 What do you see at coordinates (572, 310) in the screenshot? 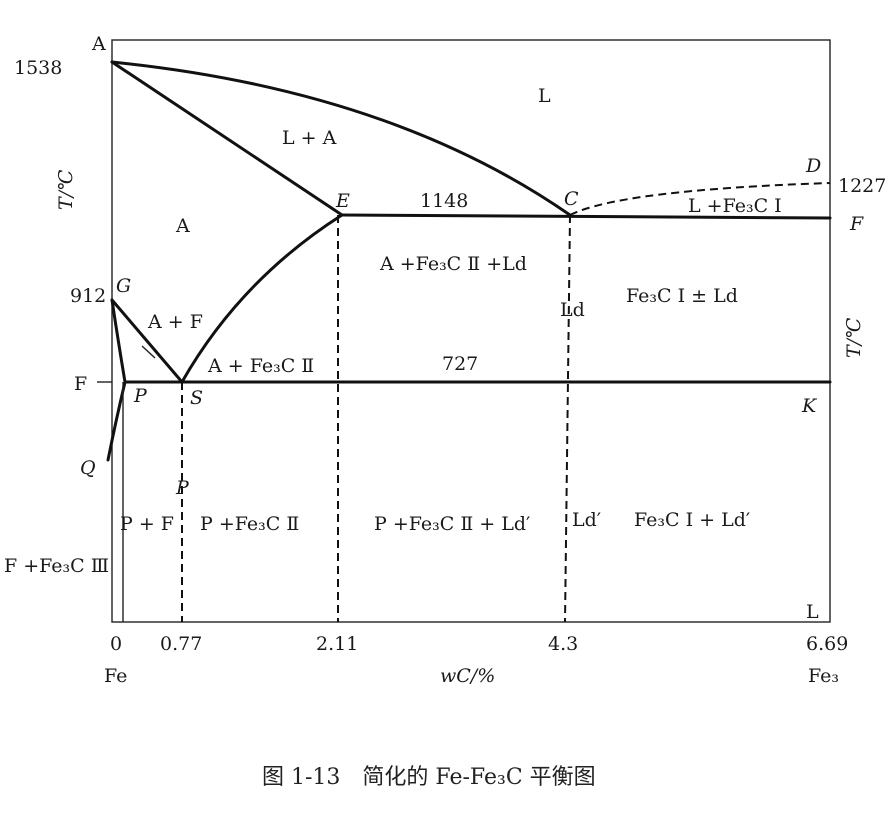
I see `phase-Ld-label: Ld` at bounding box center [572, 310].